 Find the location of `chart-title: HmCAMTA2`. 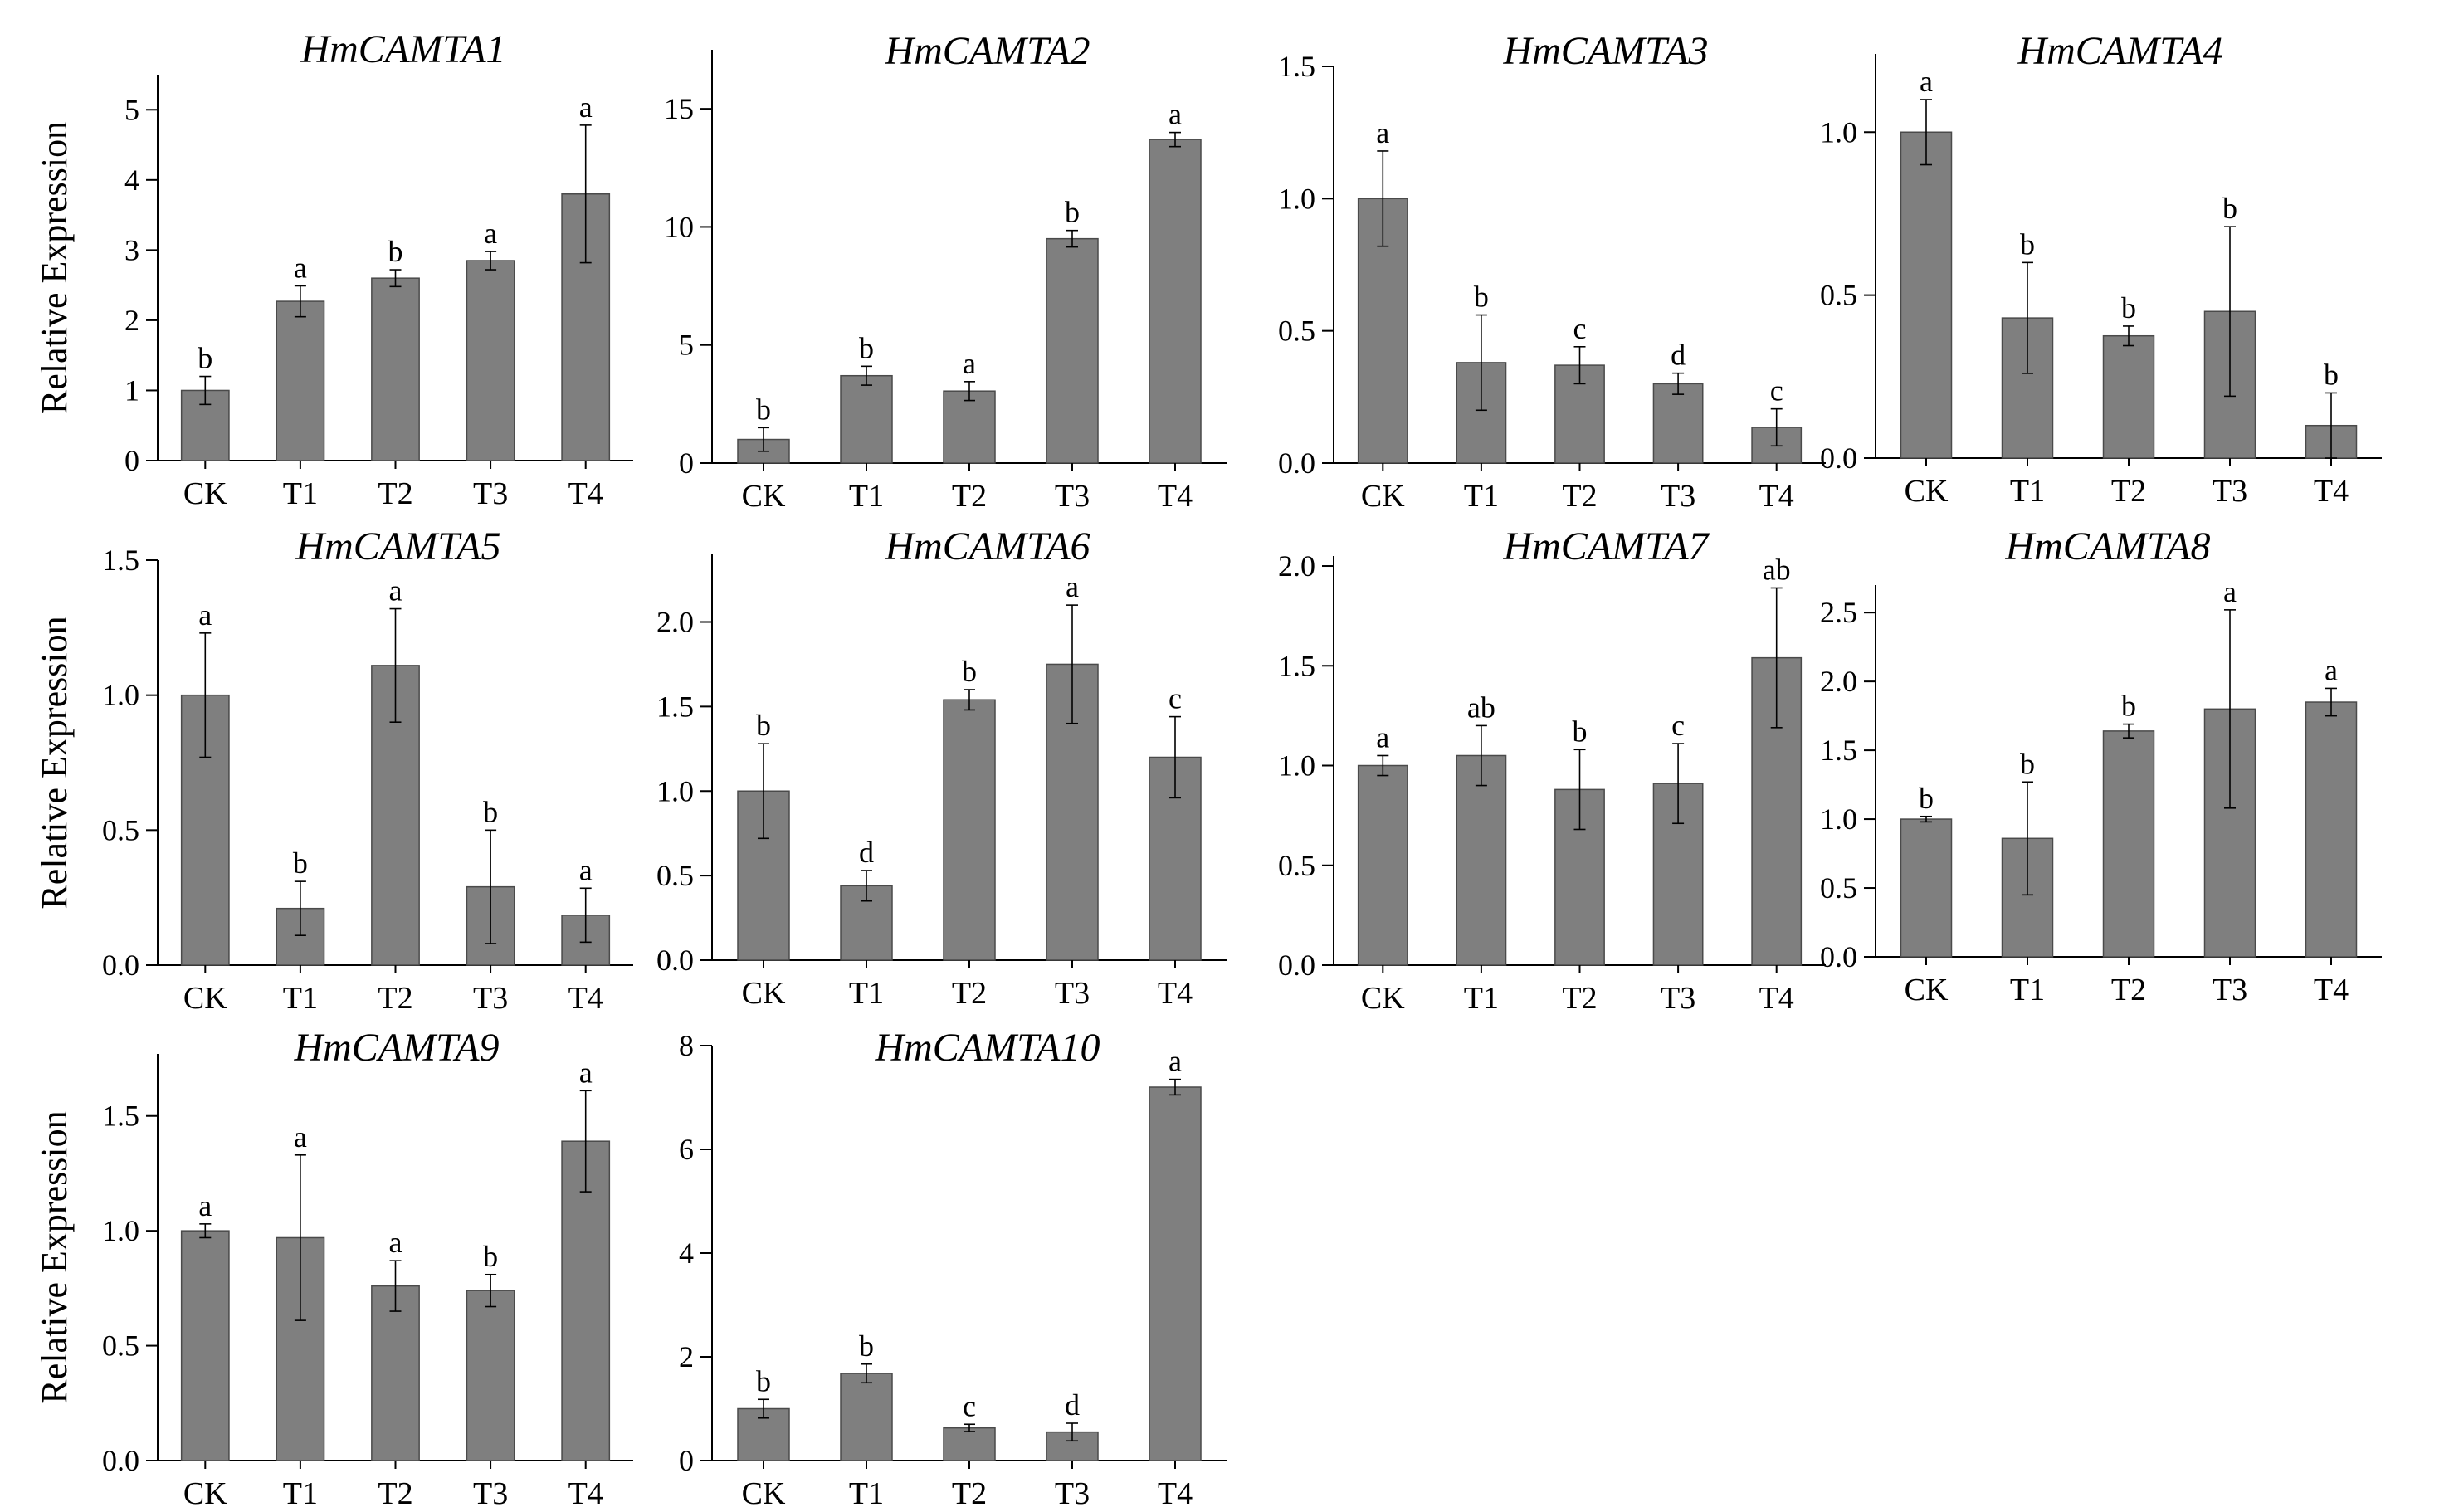

chart-title: HmCAMTA2 is located at coordinates (987, 51).